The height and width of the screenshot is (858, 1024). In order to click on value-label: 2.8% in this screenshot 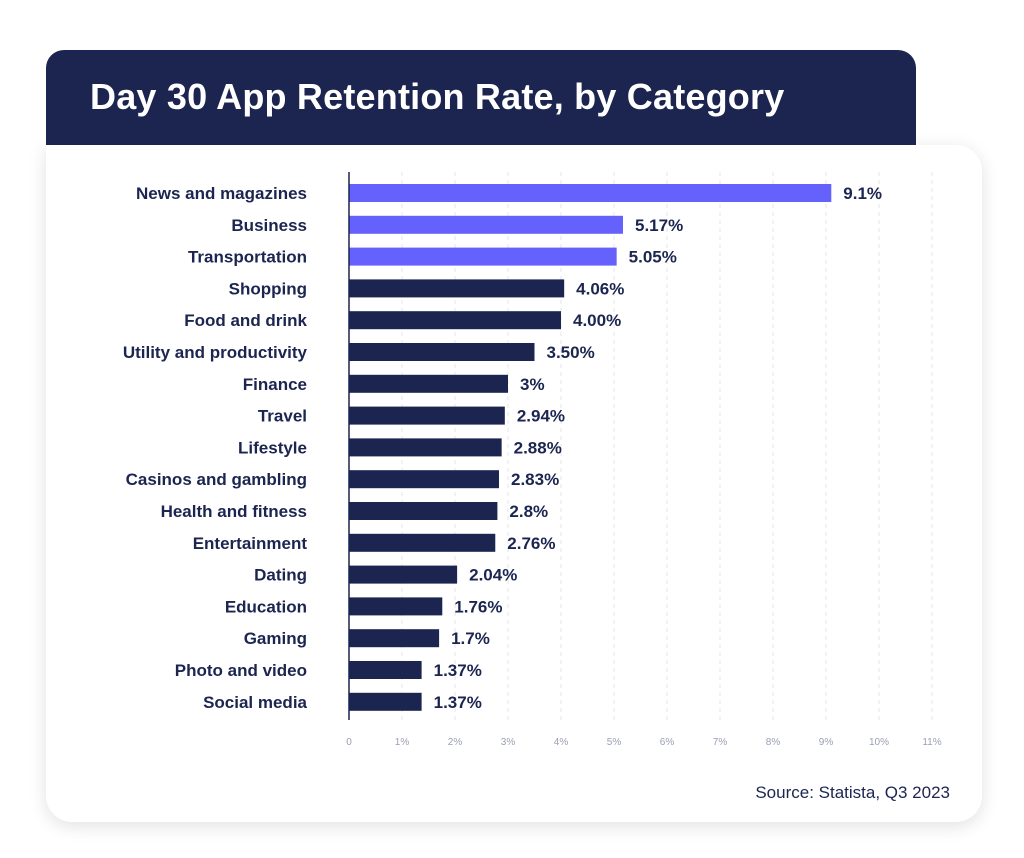, I will do `click(528, 511)`.